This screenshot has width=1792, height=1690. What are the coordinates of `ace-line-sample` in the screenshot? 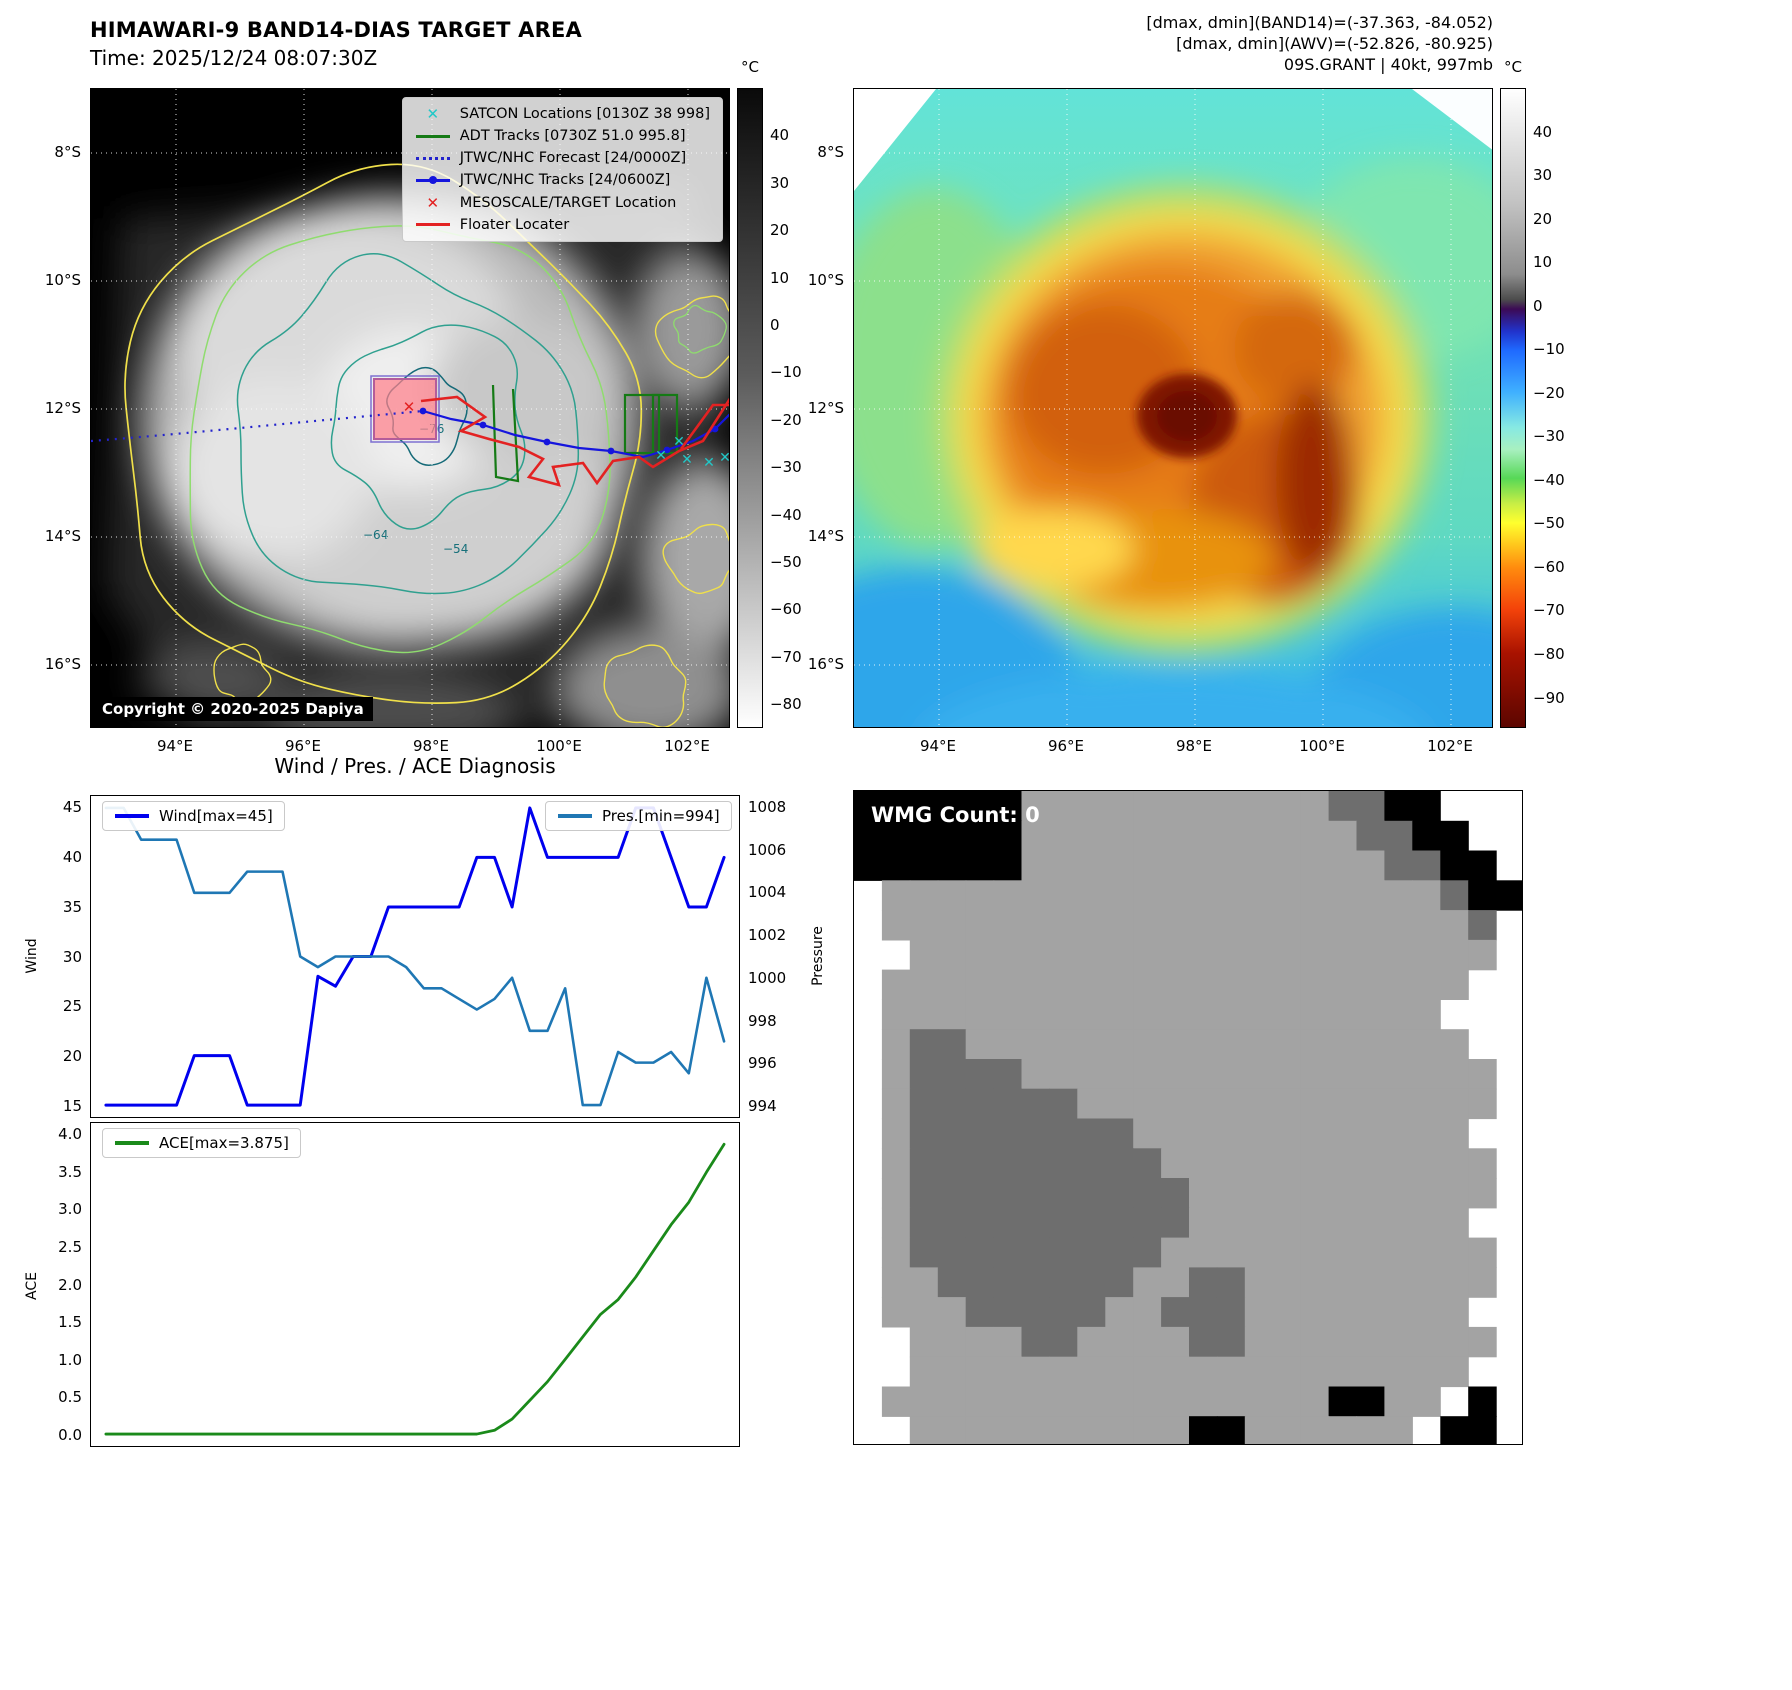 It's located at (132, 1143).